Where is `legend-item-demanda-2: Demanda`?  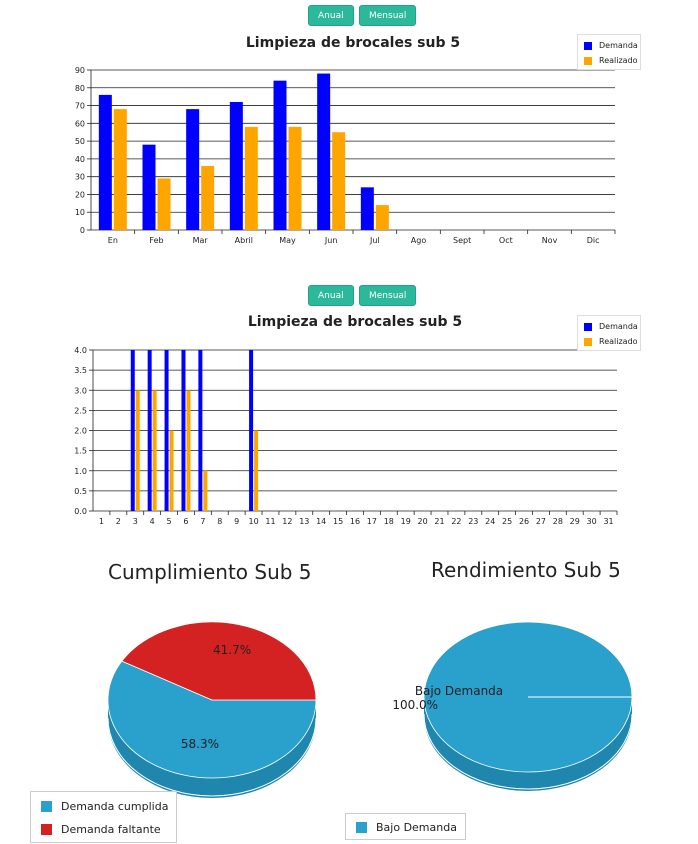
legend-item-demanda-2: Demanda is located at coordinates (609, 326).